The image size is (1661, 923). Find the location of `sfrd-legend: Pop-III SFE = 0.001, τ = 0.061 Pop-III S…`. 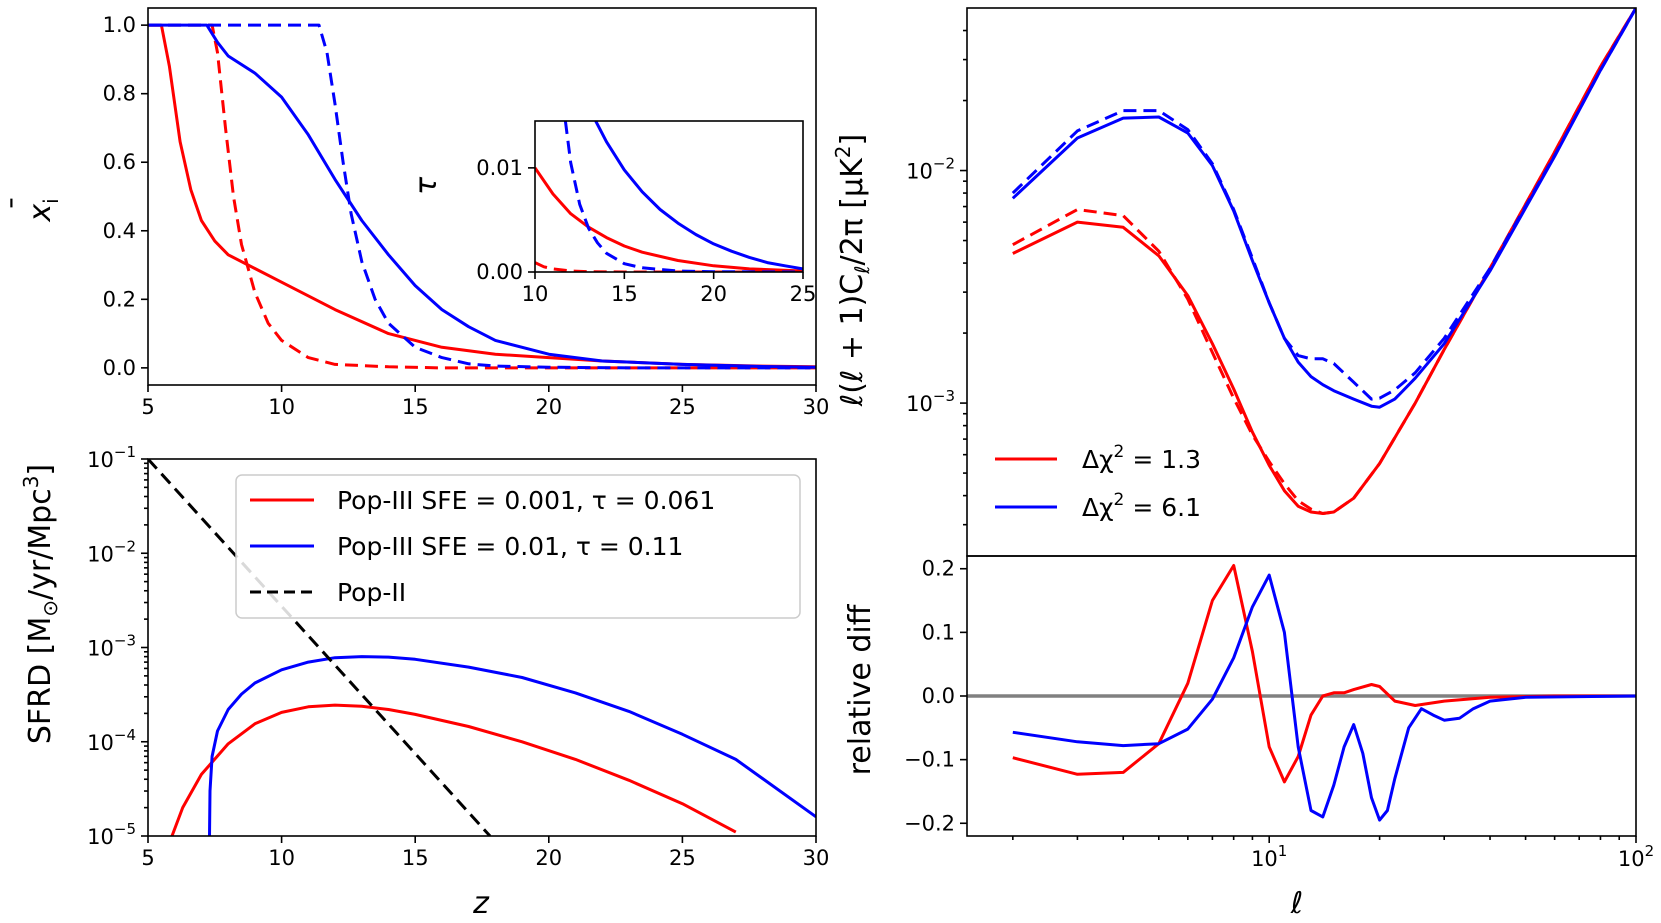

sfrd-legend: Pop-III SFE = 0.001, τ = 0.061 Pop-III S… is located at coordinates (518, 546).